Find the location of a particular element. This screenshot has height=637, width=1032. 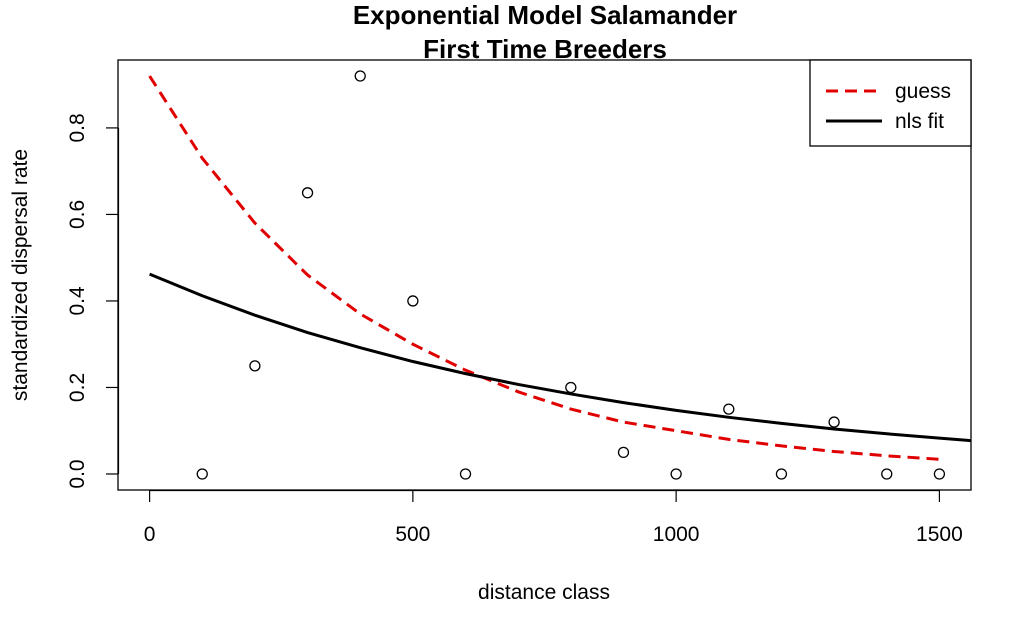

y-axis: 0.0 0.2 0.4 0.6 0.8 is located at coordinates (93, 301).